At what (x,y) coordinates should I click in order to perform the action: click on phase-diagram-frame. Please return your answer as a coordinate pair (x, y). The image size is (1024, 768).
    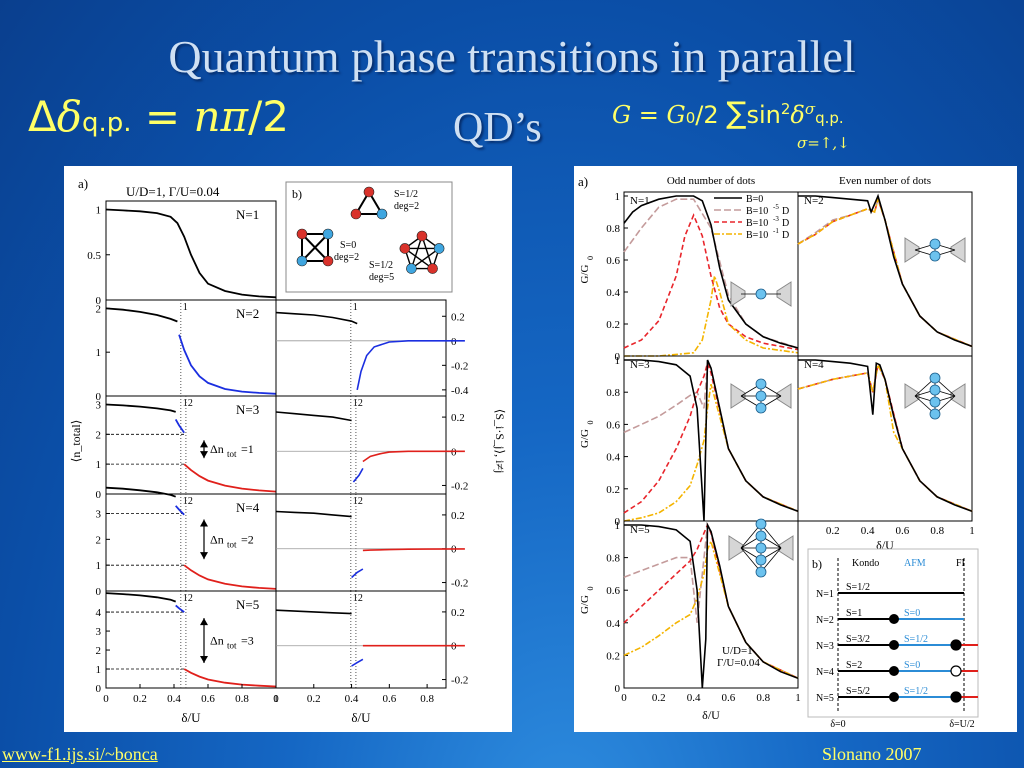
    Looking at the image, I should click on (893, 633).